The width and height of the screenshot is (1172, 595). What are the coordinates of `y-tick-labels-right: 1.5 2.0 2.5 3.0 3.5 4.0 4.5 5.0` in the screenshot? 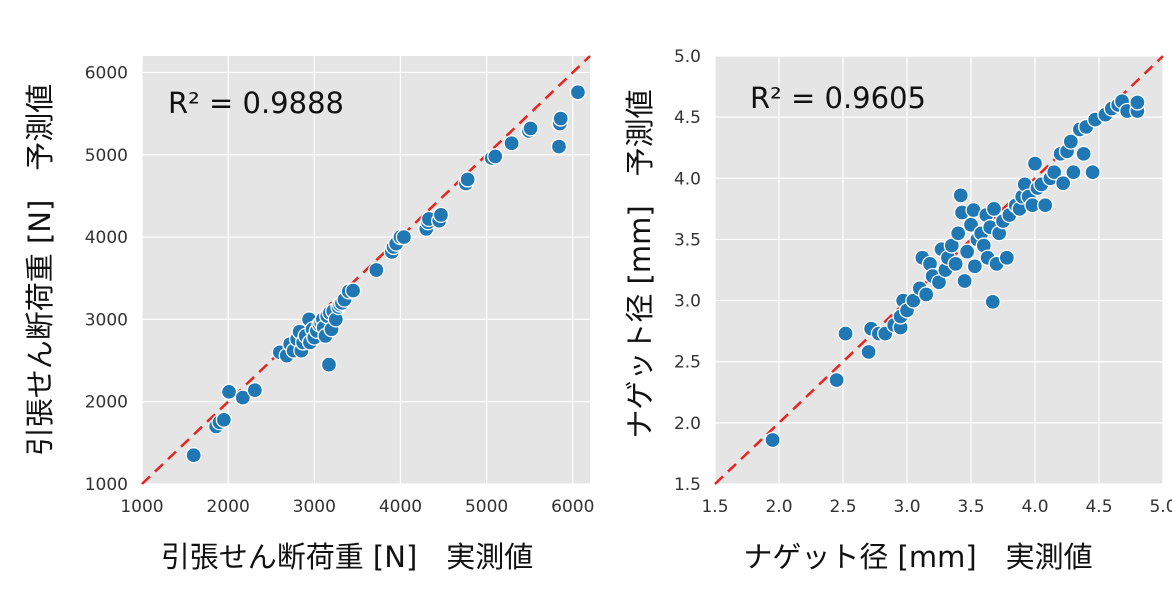 It's located at (687, 271).